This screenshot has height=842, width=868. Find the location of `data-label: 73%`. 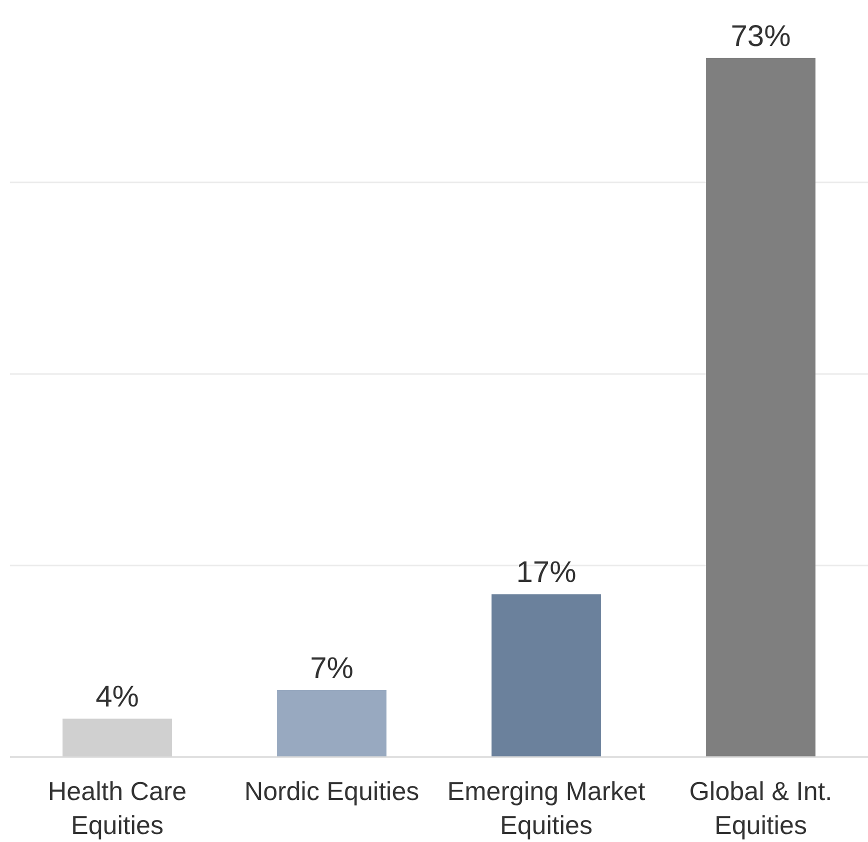

data-label: 73% is located at coordinates (760, 36).